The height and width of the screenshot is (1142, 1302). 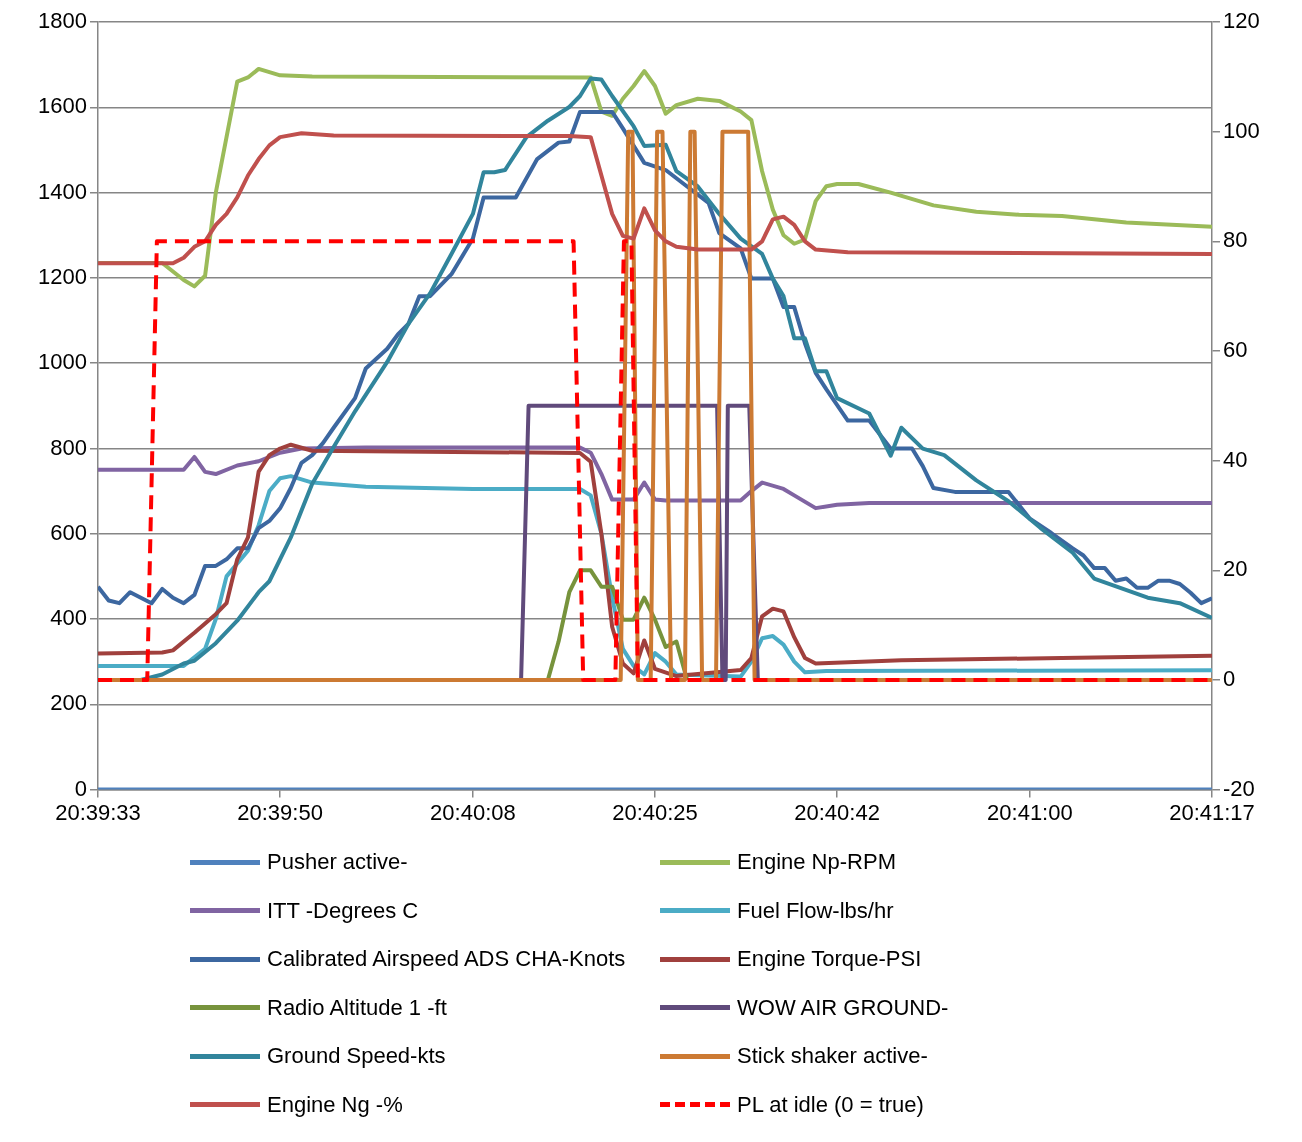 What do you see at coordinates (1235, 350) in the screenshot?
I see `y2-tick-label: 60` at bounding box center [1235, 350].